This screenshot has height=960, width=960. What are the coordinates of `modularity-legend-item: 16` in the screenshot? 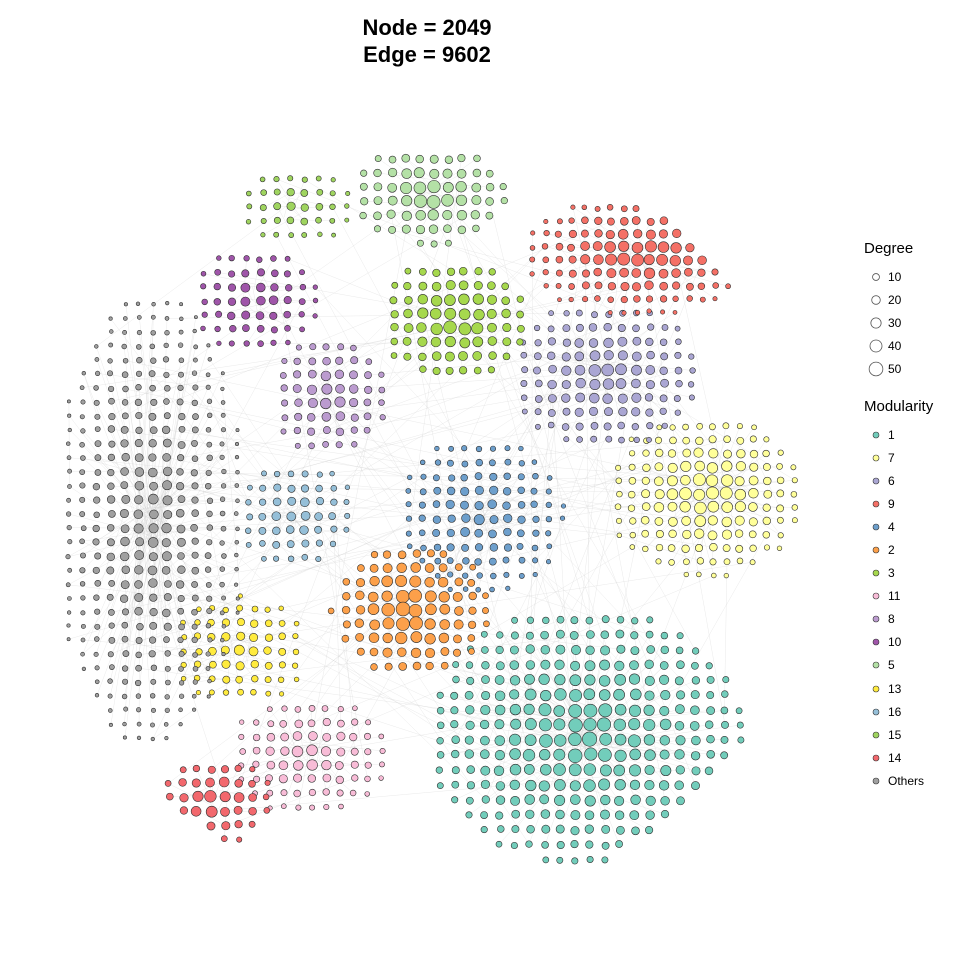 It's located at (912, 711).